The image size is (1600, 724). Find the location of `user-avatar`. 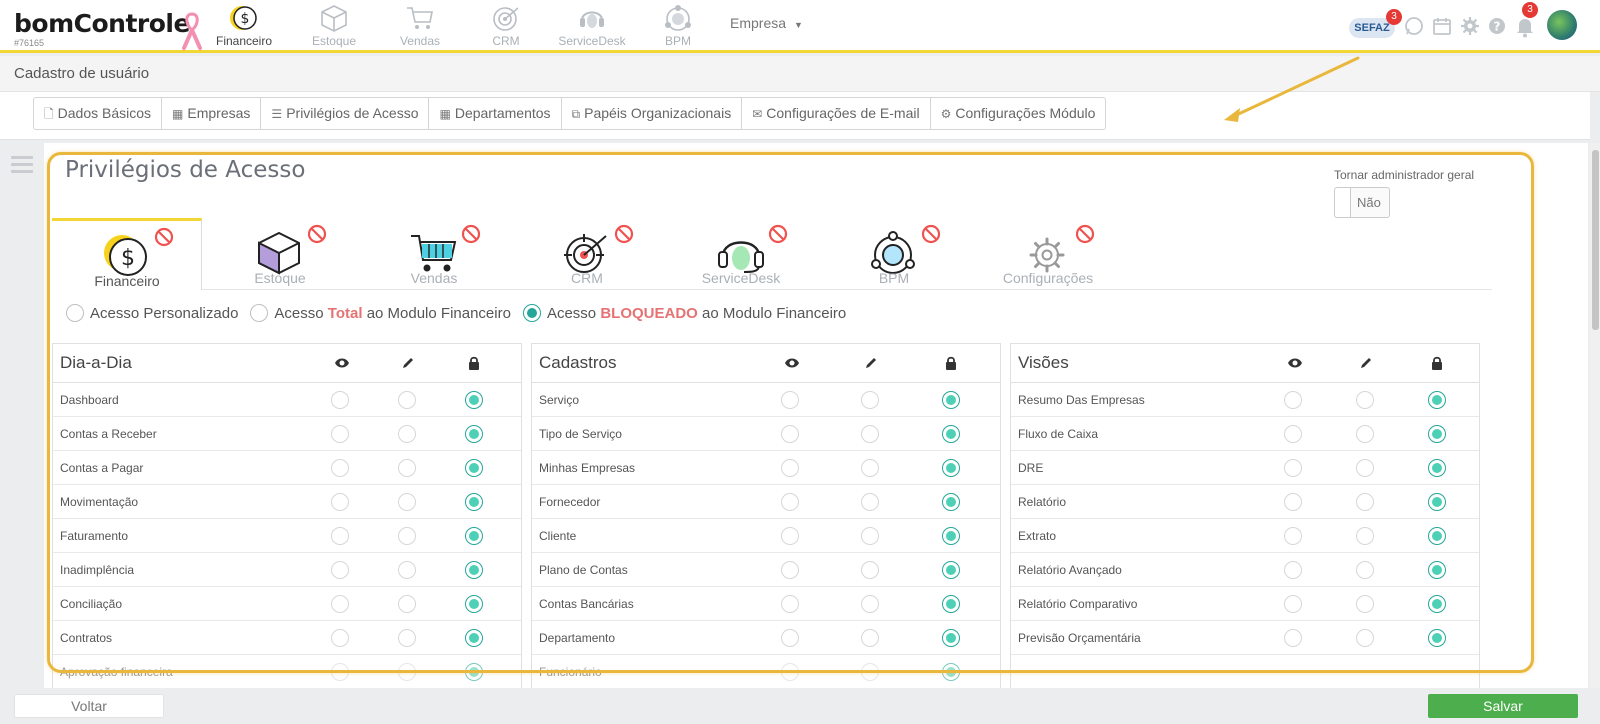

user-avatar is located at coordinates (1562, 25).